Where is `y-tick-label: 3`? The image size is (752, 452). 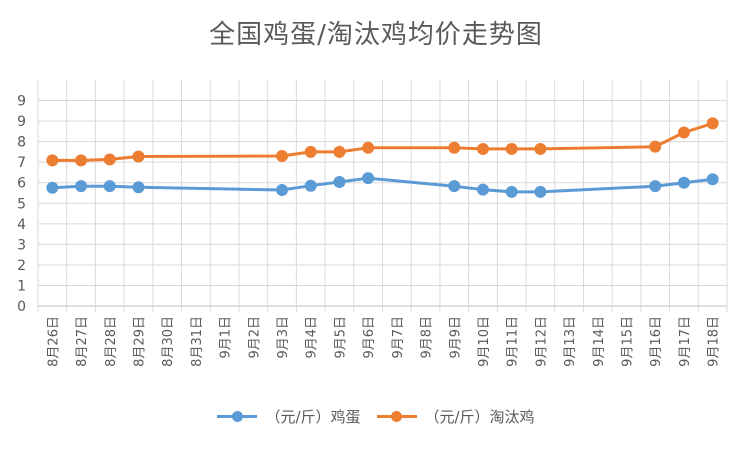 y-tick-label: 3 is located at coordinates (21, 245).